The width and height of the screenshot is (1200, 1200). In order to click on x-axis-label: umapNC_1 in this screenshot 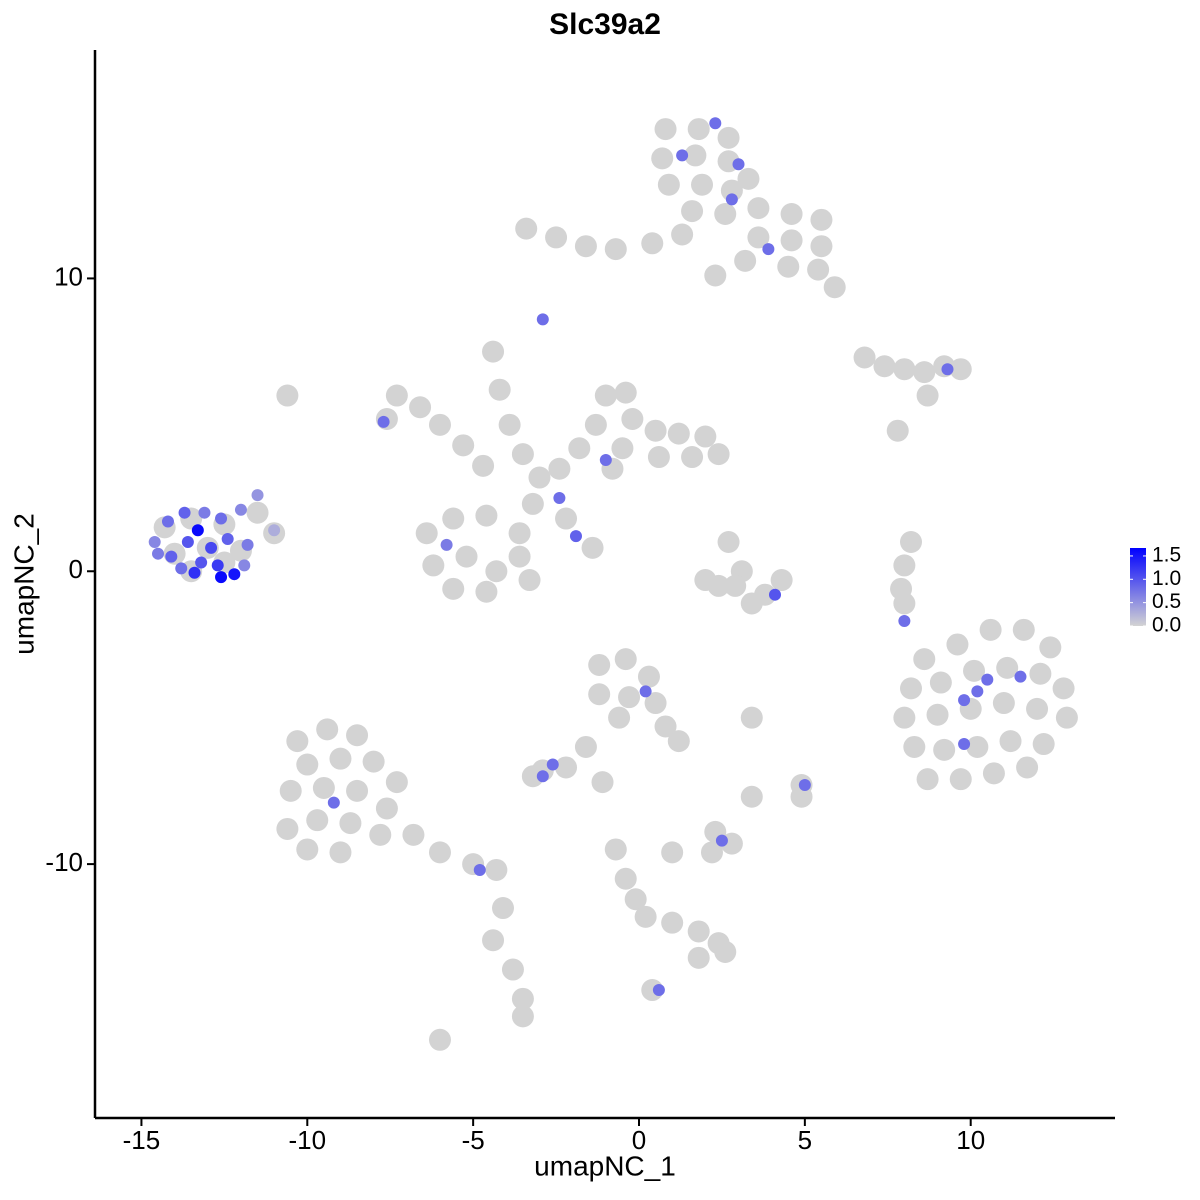, I will do `click(605, 1165)`.